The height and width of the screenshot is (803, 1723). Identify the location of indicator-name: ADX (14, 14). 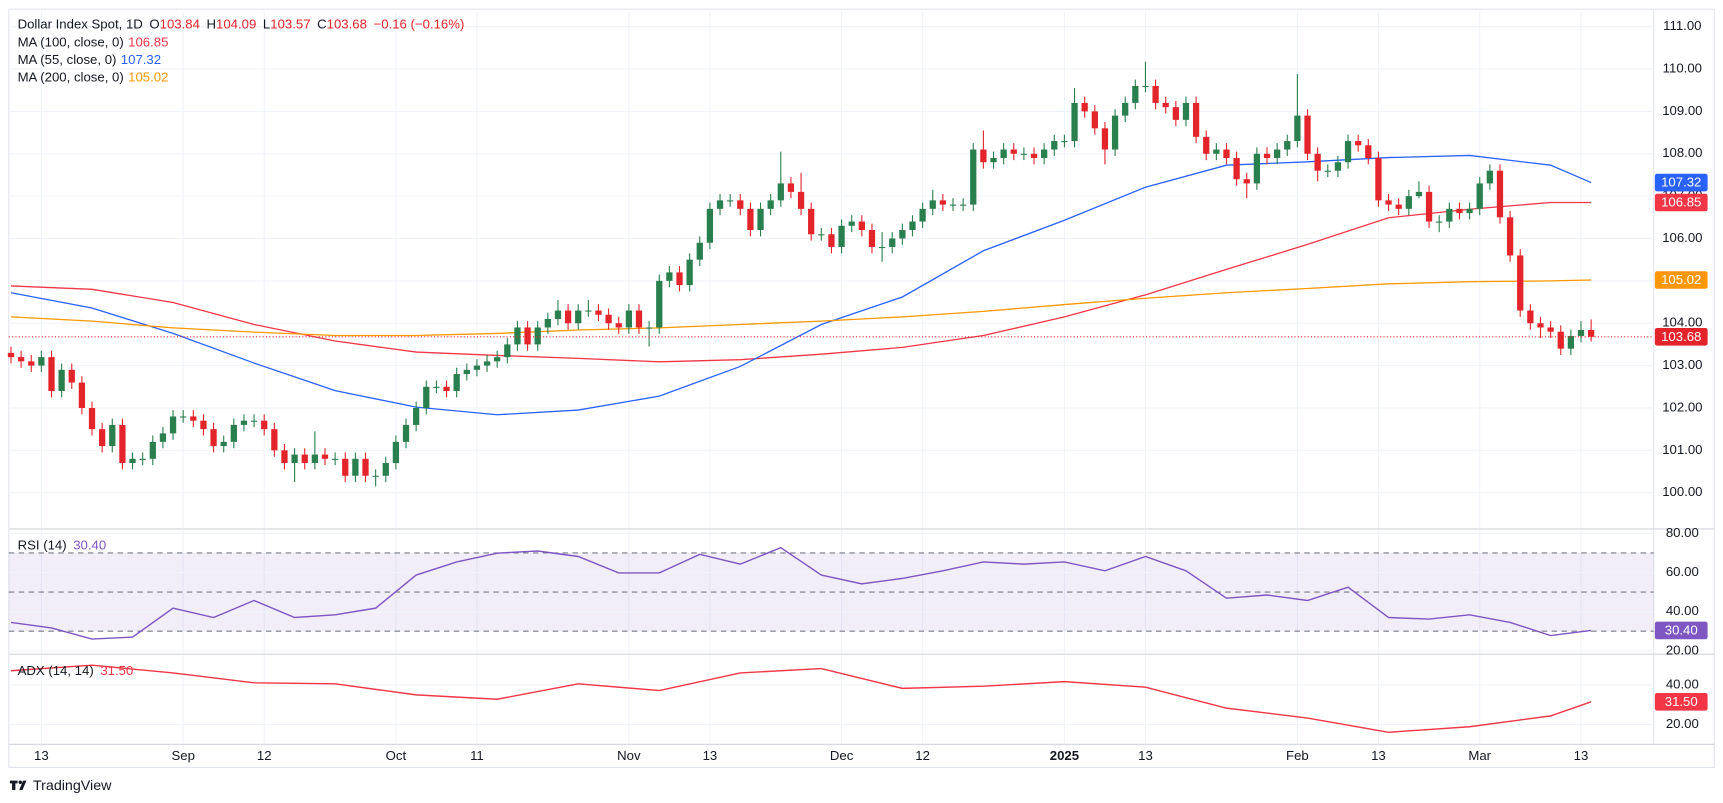
(56, 670).